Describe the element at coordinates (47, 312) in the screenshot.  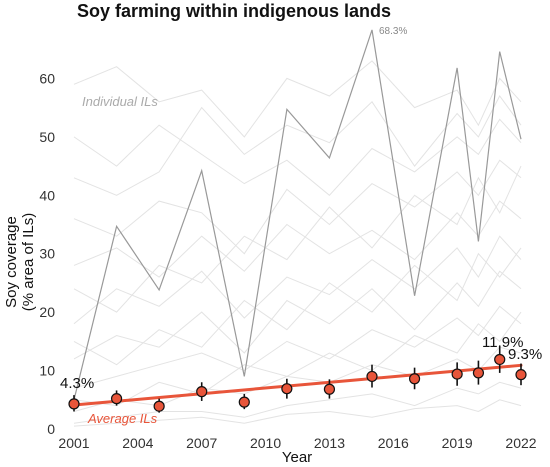
I see `y-tick-label: 20` at that location.